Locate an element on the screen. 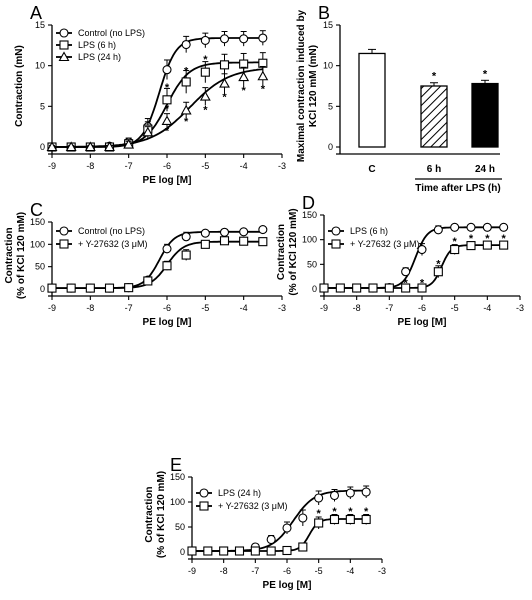  category-label: 6 h is located at coordinates (434, 169).